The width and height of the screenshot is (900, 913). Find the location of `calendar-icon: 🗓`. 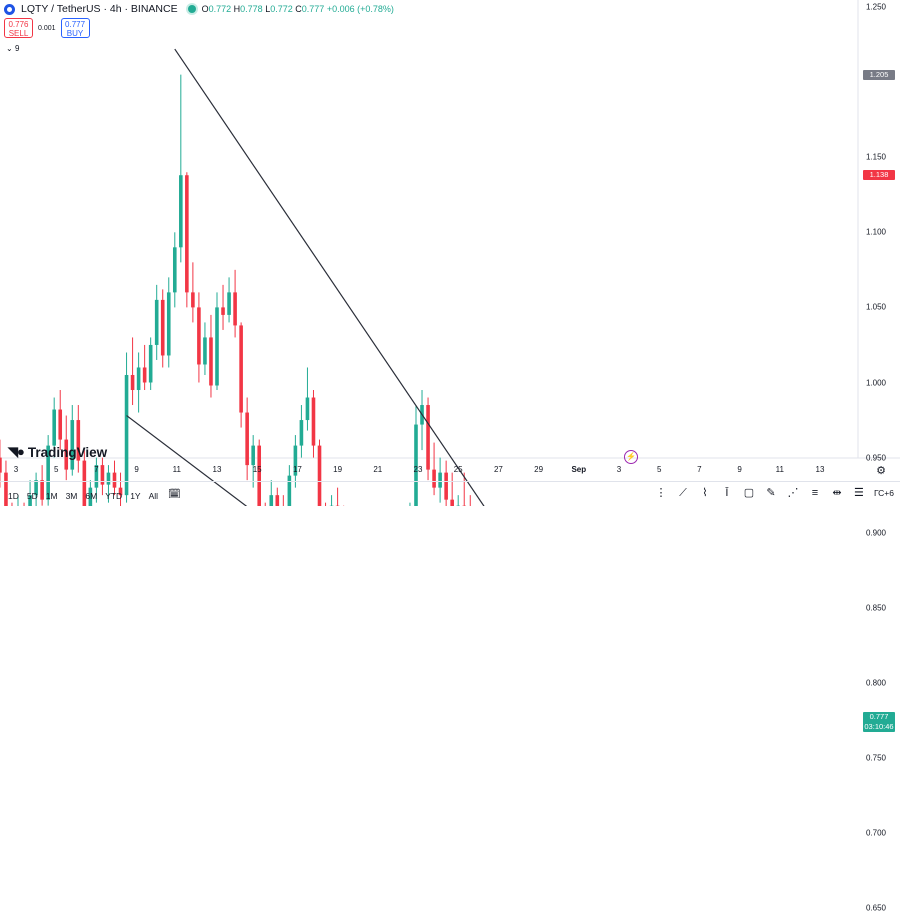

calendar-icon: 🗓 is located at coordinates (174, 494).